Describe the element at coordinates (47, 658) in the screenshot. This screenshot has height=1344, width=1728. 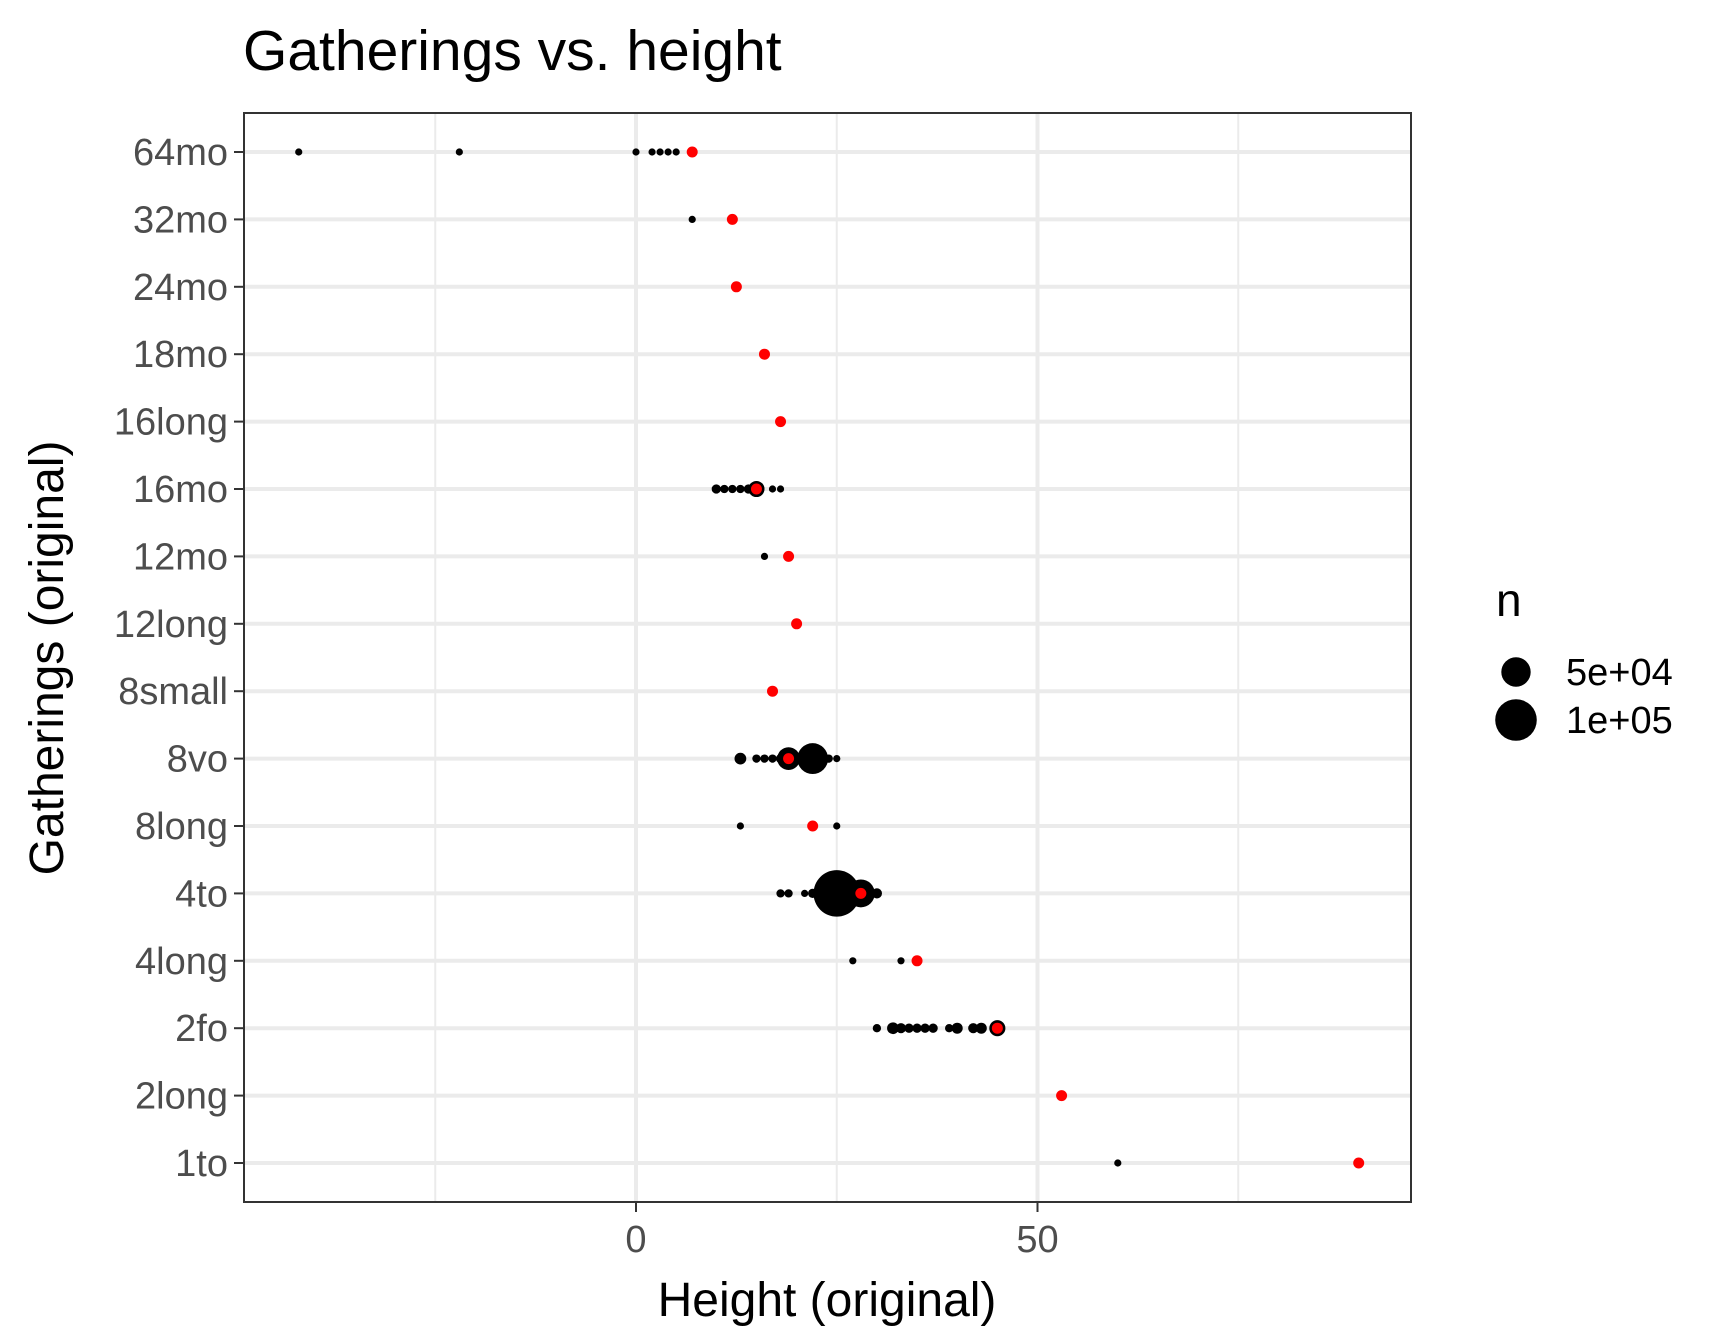
I see `y-axis-title: Gatherings (original)` at that location.